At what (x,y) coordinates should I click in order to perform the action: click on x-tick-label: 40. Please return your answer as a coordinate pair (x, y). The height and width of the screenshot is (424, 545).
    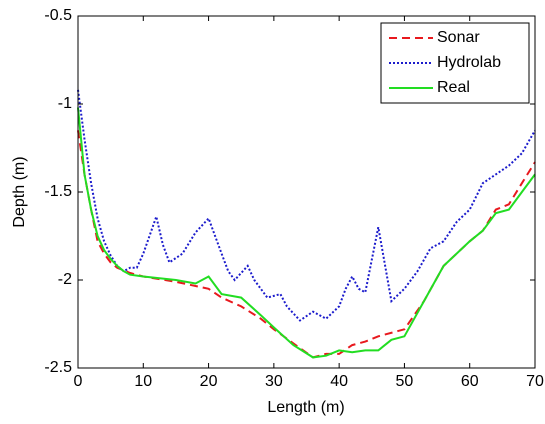
    Looking at the image, I should click on (339, 381).